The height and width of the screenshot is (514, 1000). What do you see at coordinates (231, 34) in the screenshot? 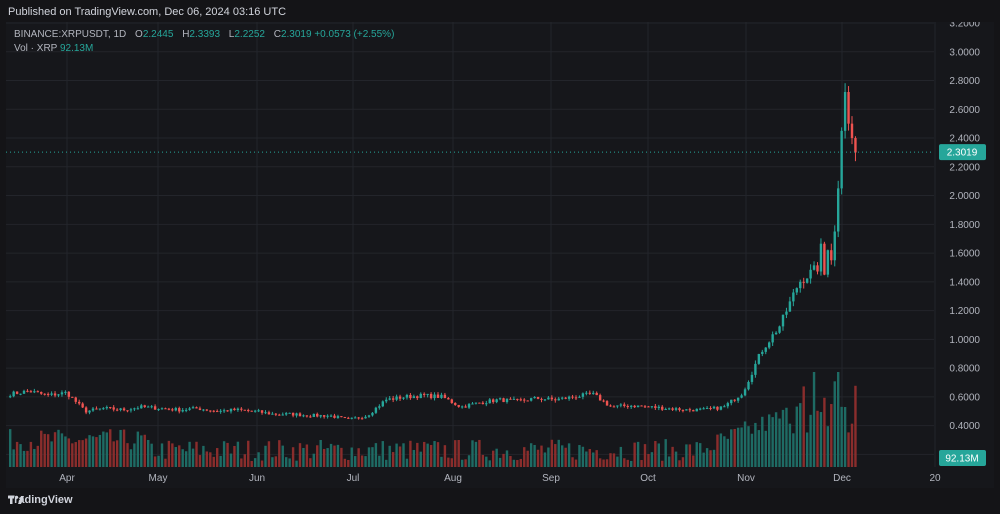
I see `low-label: L` at bounding box center [231, 34].